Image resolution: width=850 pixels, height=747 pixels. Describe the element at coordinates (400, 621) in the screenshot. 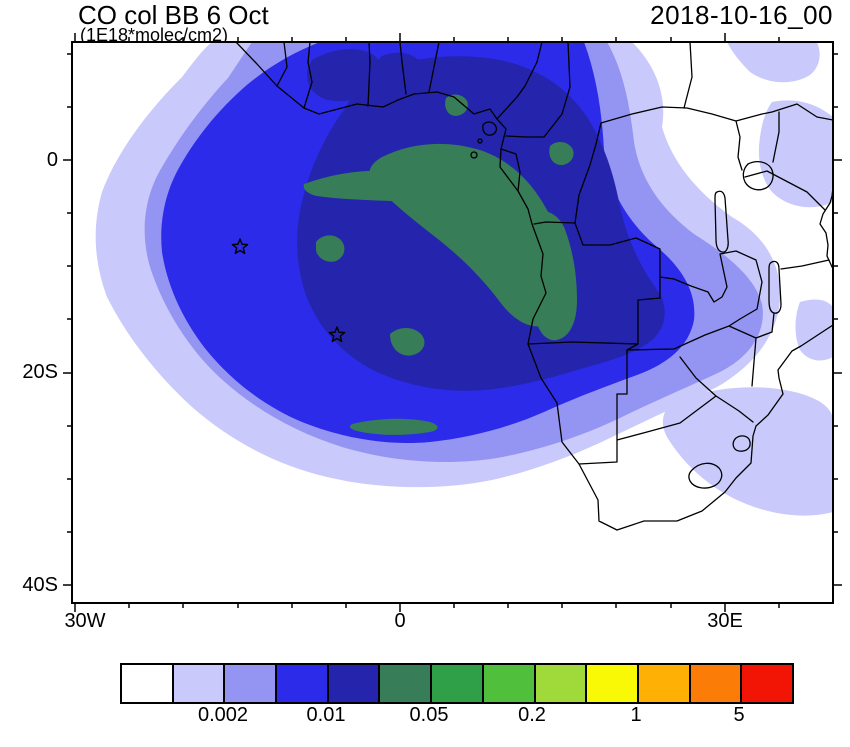

I see `x-axis-label-0: 0` at that location.